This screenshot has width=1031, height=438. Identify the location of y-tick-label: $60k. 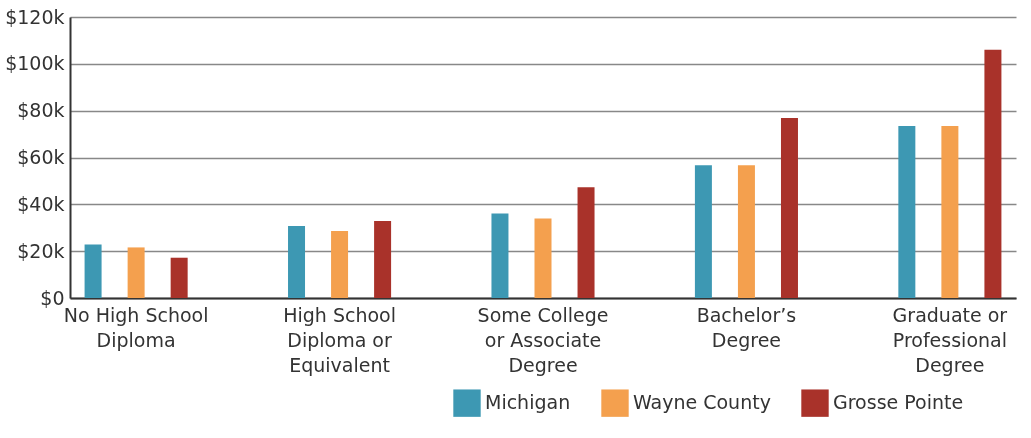
(41, 157).